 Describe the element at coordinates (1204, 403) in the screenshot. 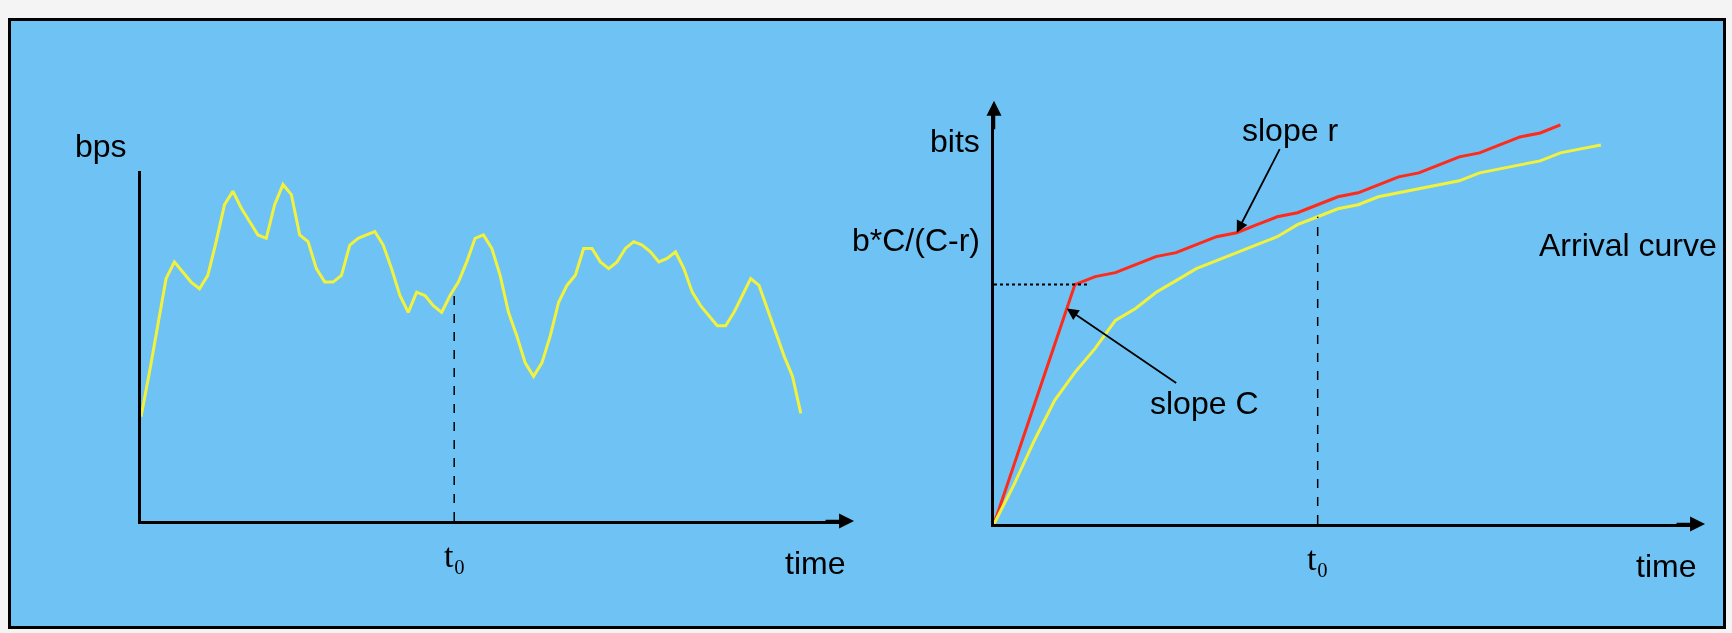

I see `annotation: slope C` at that location.